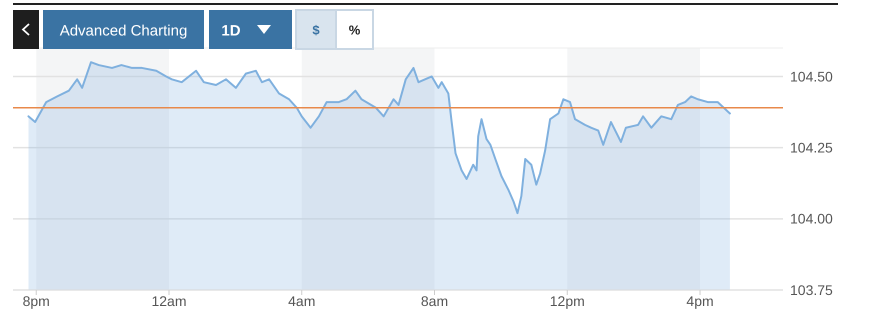  What do you see at coordinates (812, 148) in the screenshot?
I see `y-tick-label: 104.25` at bounding box center [812, 148].